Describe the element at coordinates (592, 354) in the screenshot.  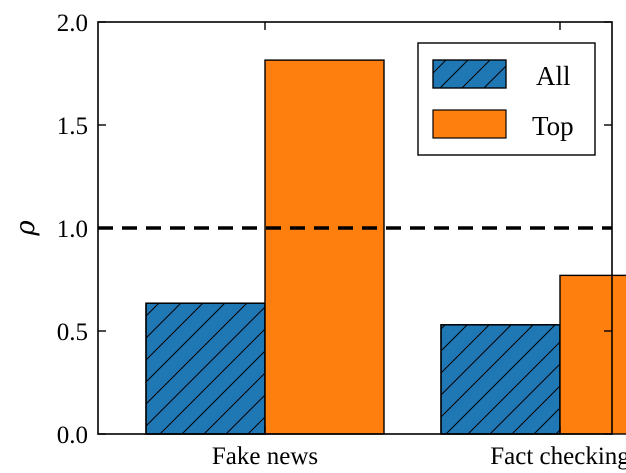
I see `bar-fact-checking-top` at that location.